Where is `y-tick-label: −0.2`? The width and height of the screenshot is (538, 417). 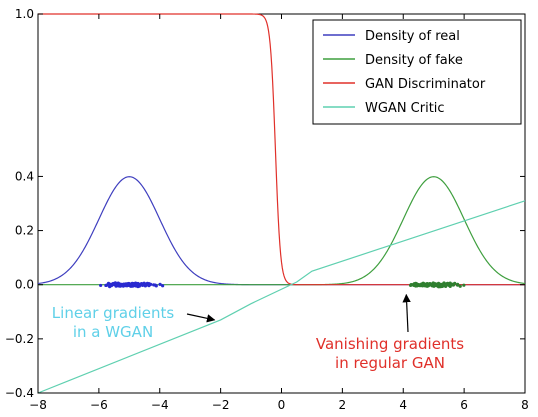 y-tick-label: −0.2 is located at coordinates (19, 339).